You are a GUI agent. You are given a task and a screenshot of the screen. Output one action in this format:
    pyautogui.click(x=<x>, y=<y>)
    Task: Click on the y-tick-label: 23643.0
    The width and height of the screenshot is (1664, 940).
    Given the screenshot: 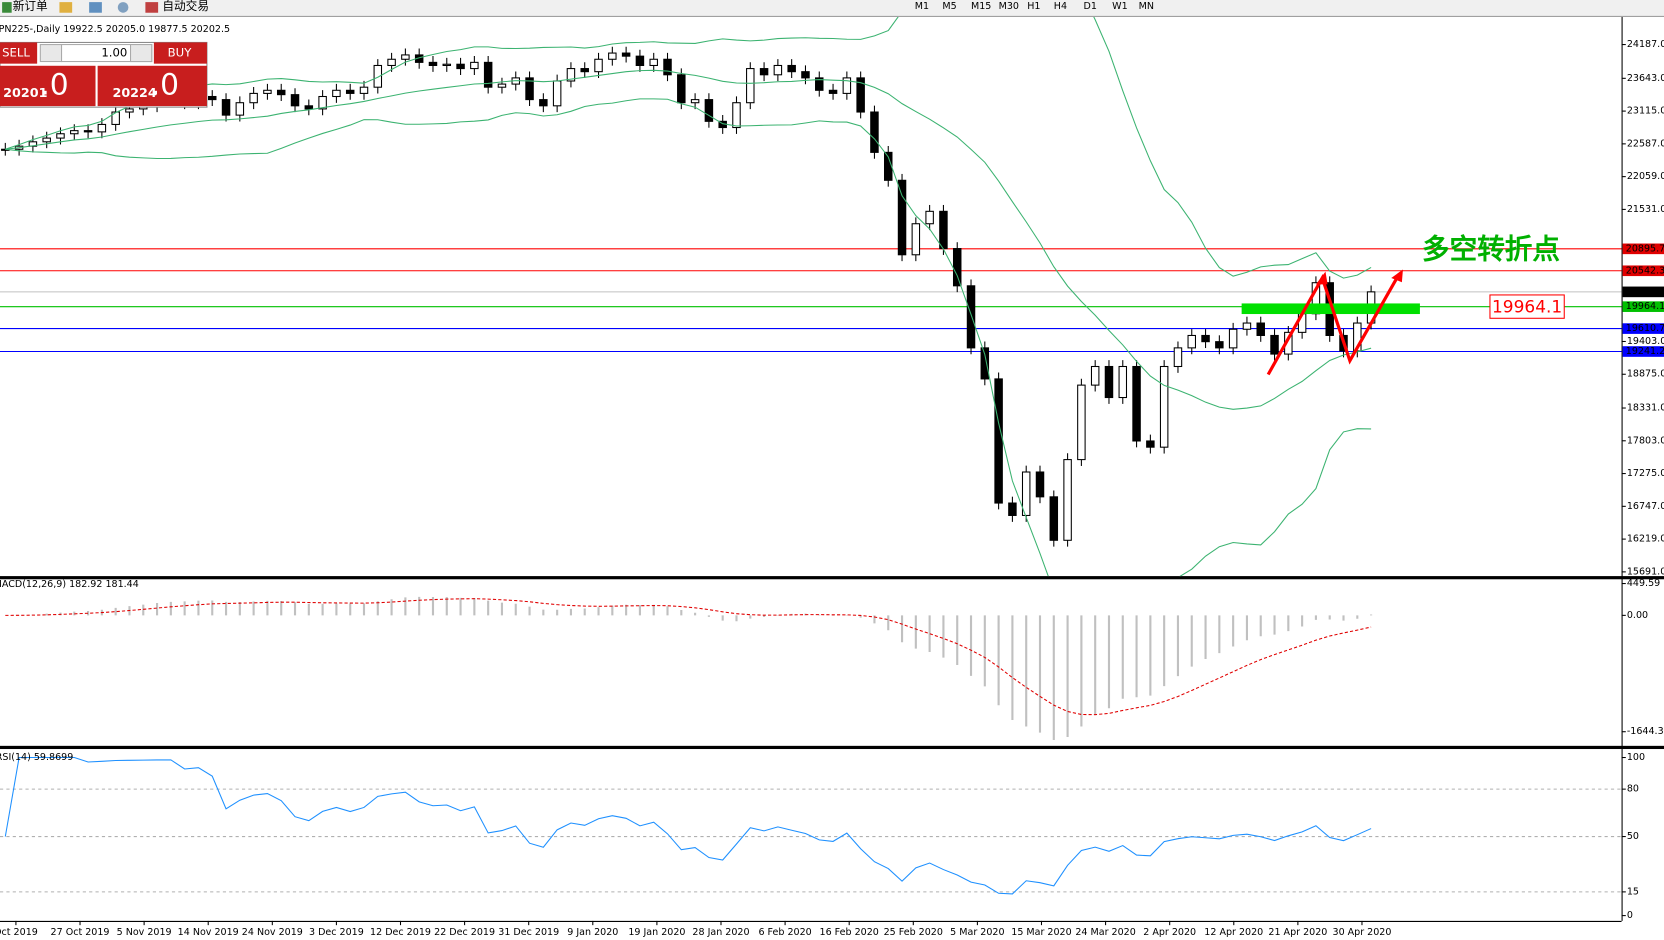 What is the action you would take?
    pyautogui.click(x=1645, y=78)
    